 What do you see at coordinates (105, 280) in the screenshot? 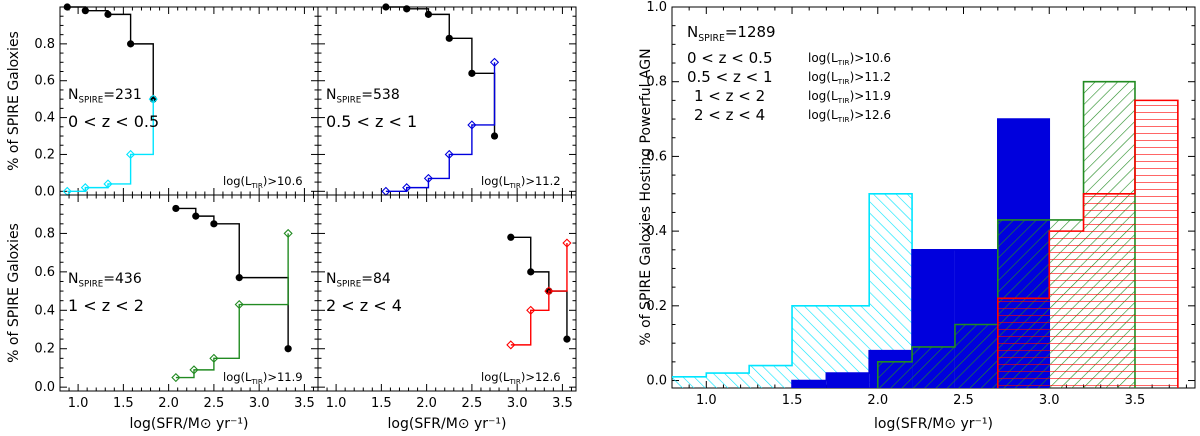
I see `n-spire-label: NSPIRE=436` at bounding box center [105, 280].